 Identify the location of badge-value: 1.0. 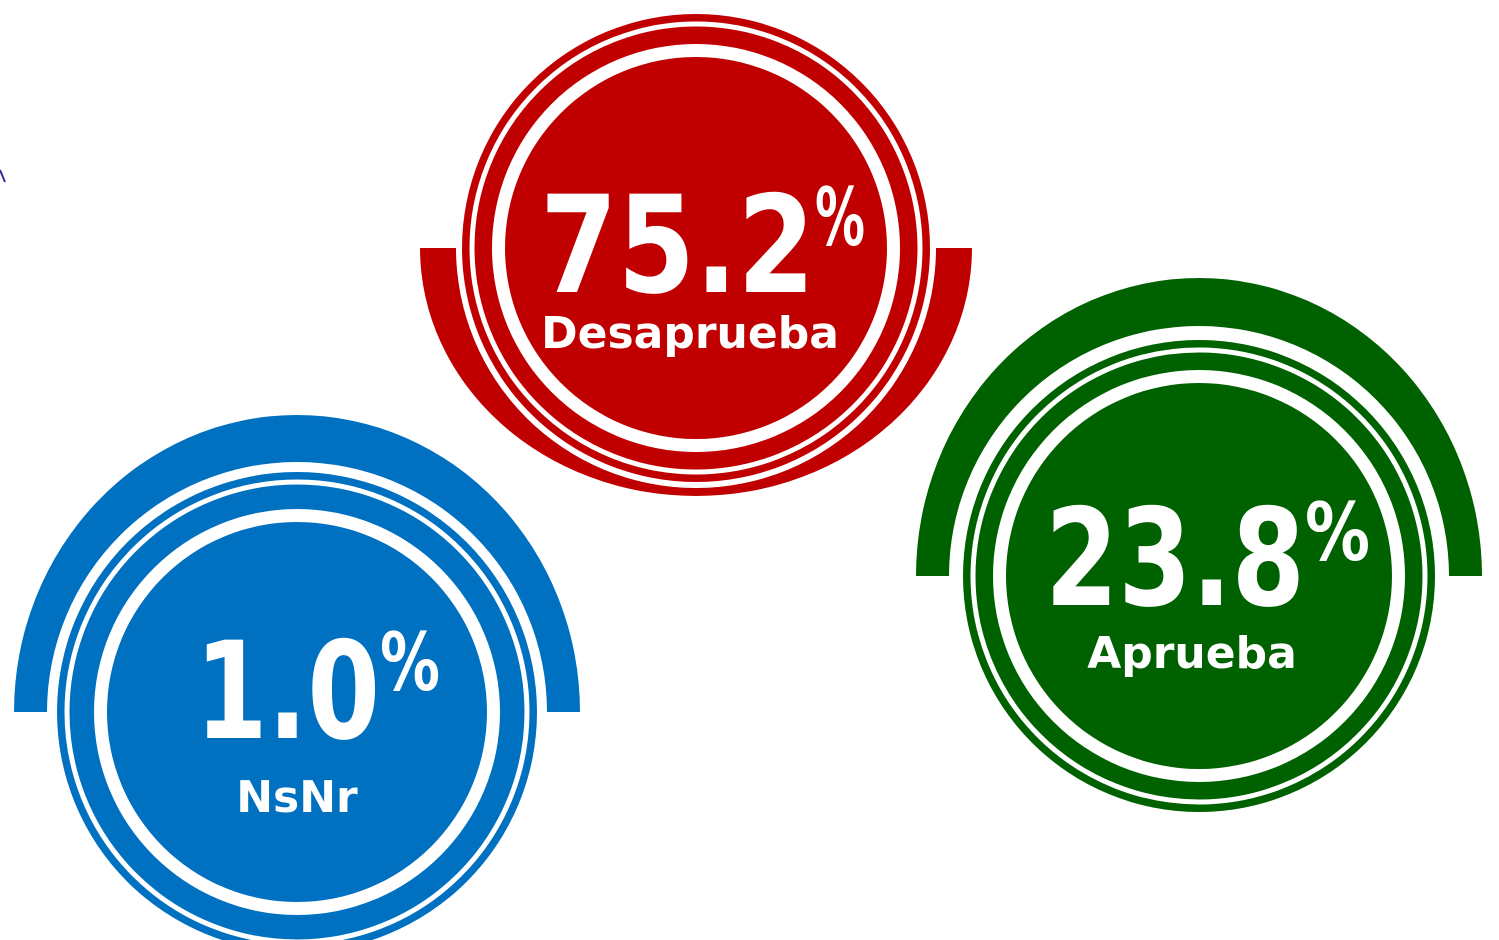
(287, 691).